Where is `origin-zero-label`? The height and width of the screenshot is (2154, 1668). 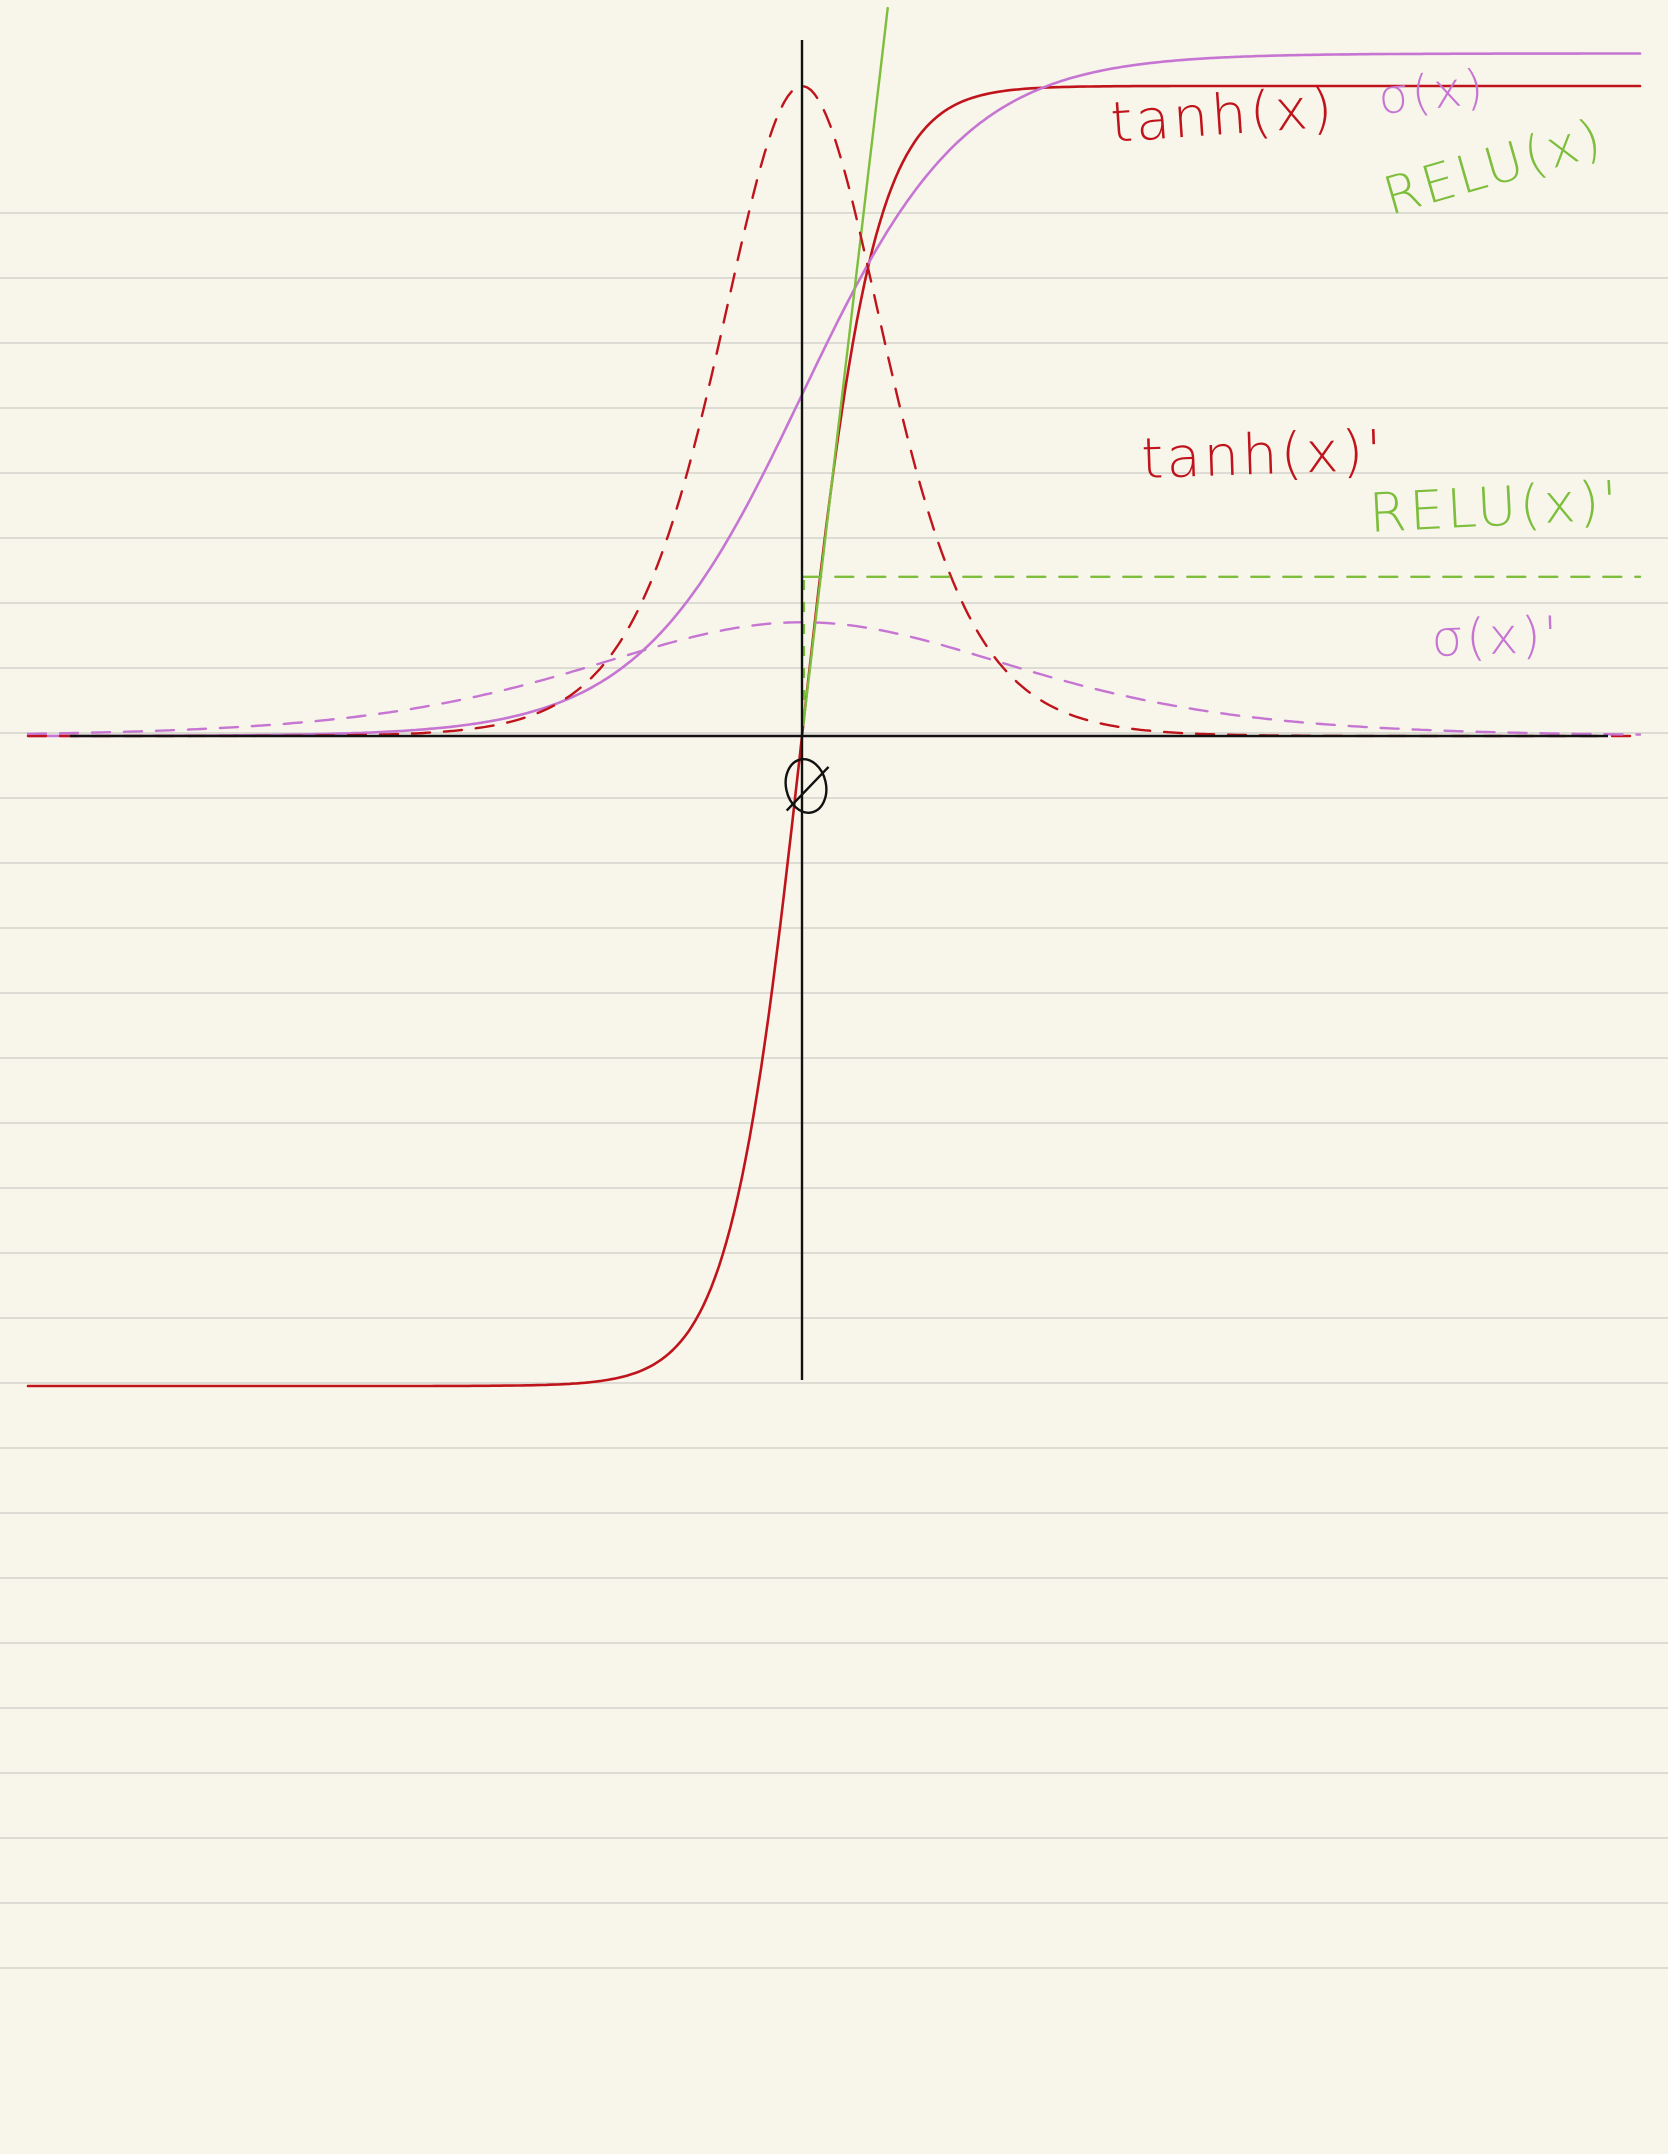
origin-zero-label is located at coordinates (807, 786).